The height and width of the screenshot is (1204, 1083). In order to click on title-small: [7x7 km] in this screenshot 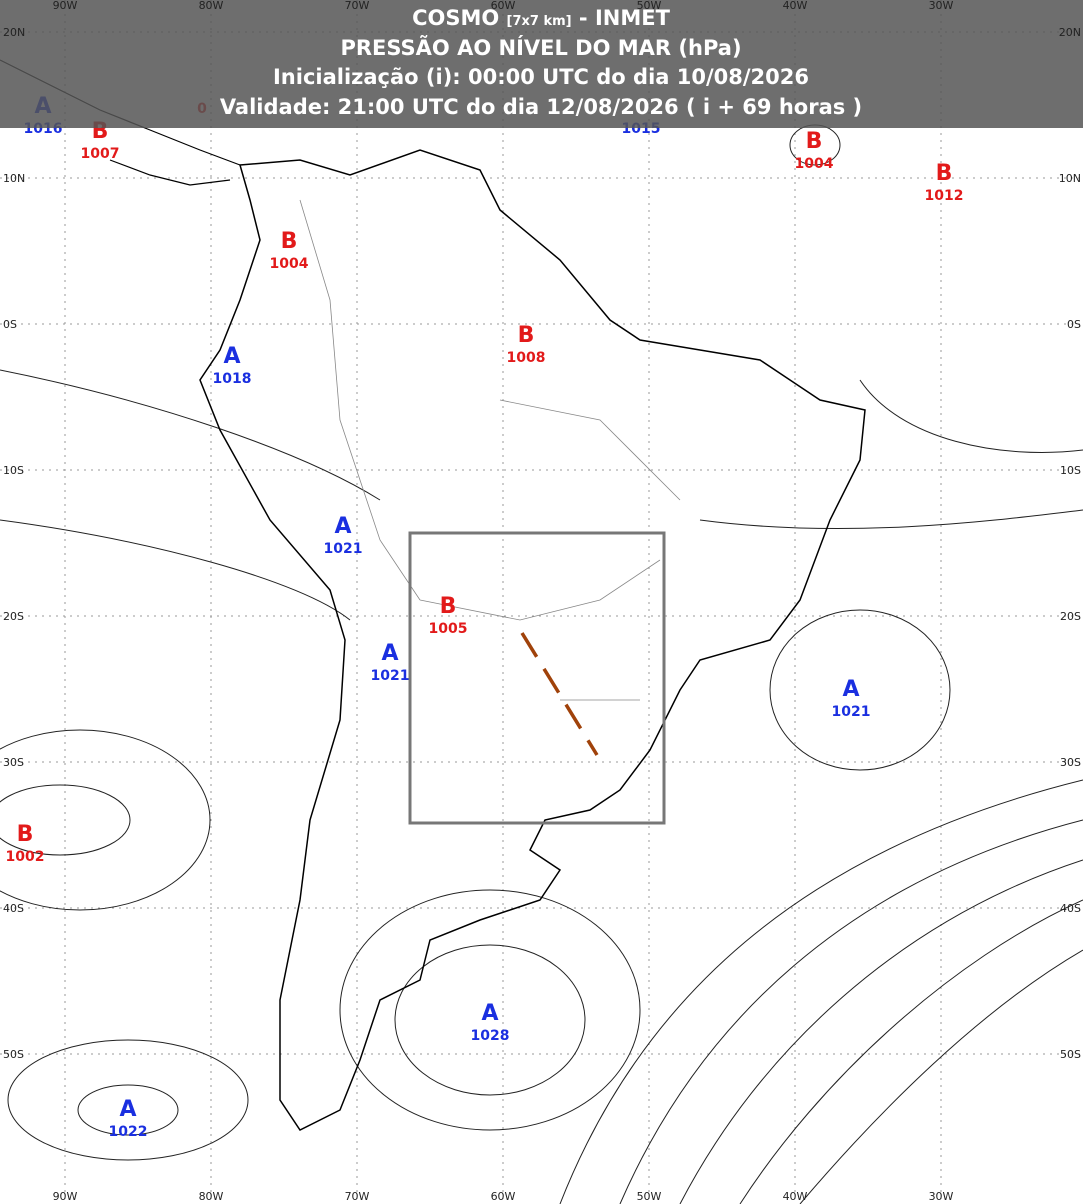, I will do `click(539, 21)`.